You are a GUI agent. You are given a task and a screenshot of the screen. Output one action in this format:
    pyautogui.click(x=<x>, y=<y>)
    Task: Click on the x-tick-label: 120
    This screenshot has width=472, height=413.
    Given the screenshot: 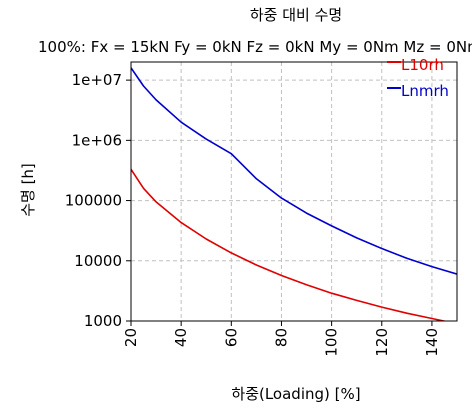 What is the action you would take?
    pyautogui.click(x=382, y=342)
    